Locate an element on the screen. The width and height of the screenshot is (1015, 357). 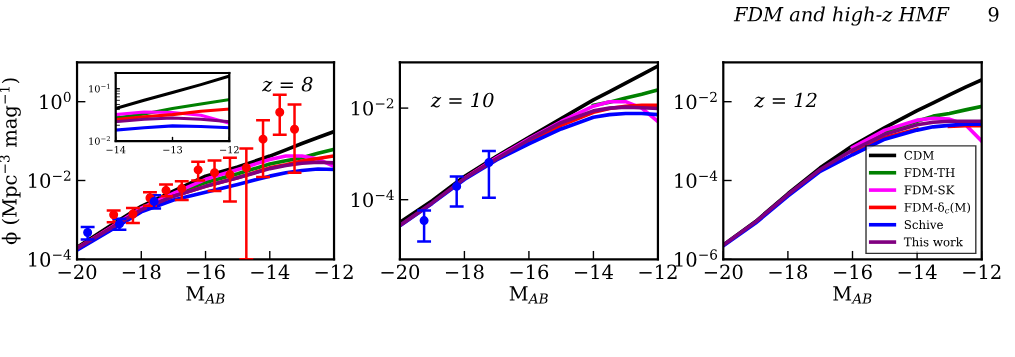
legend-label: Schive is located at coordinates (923, 224).